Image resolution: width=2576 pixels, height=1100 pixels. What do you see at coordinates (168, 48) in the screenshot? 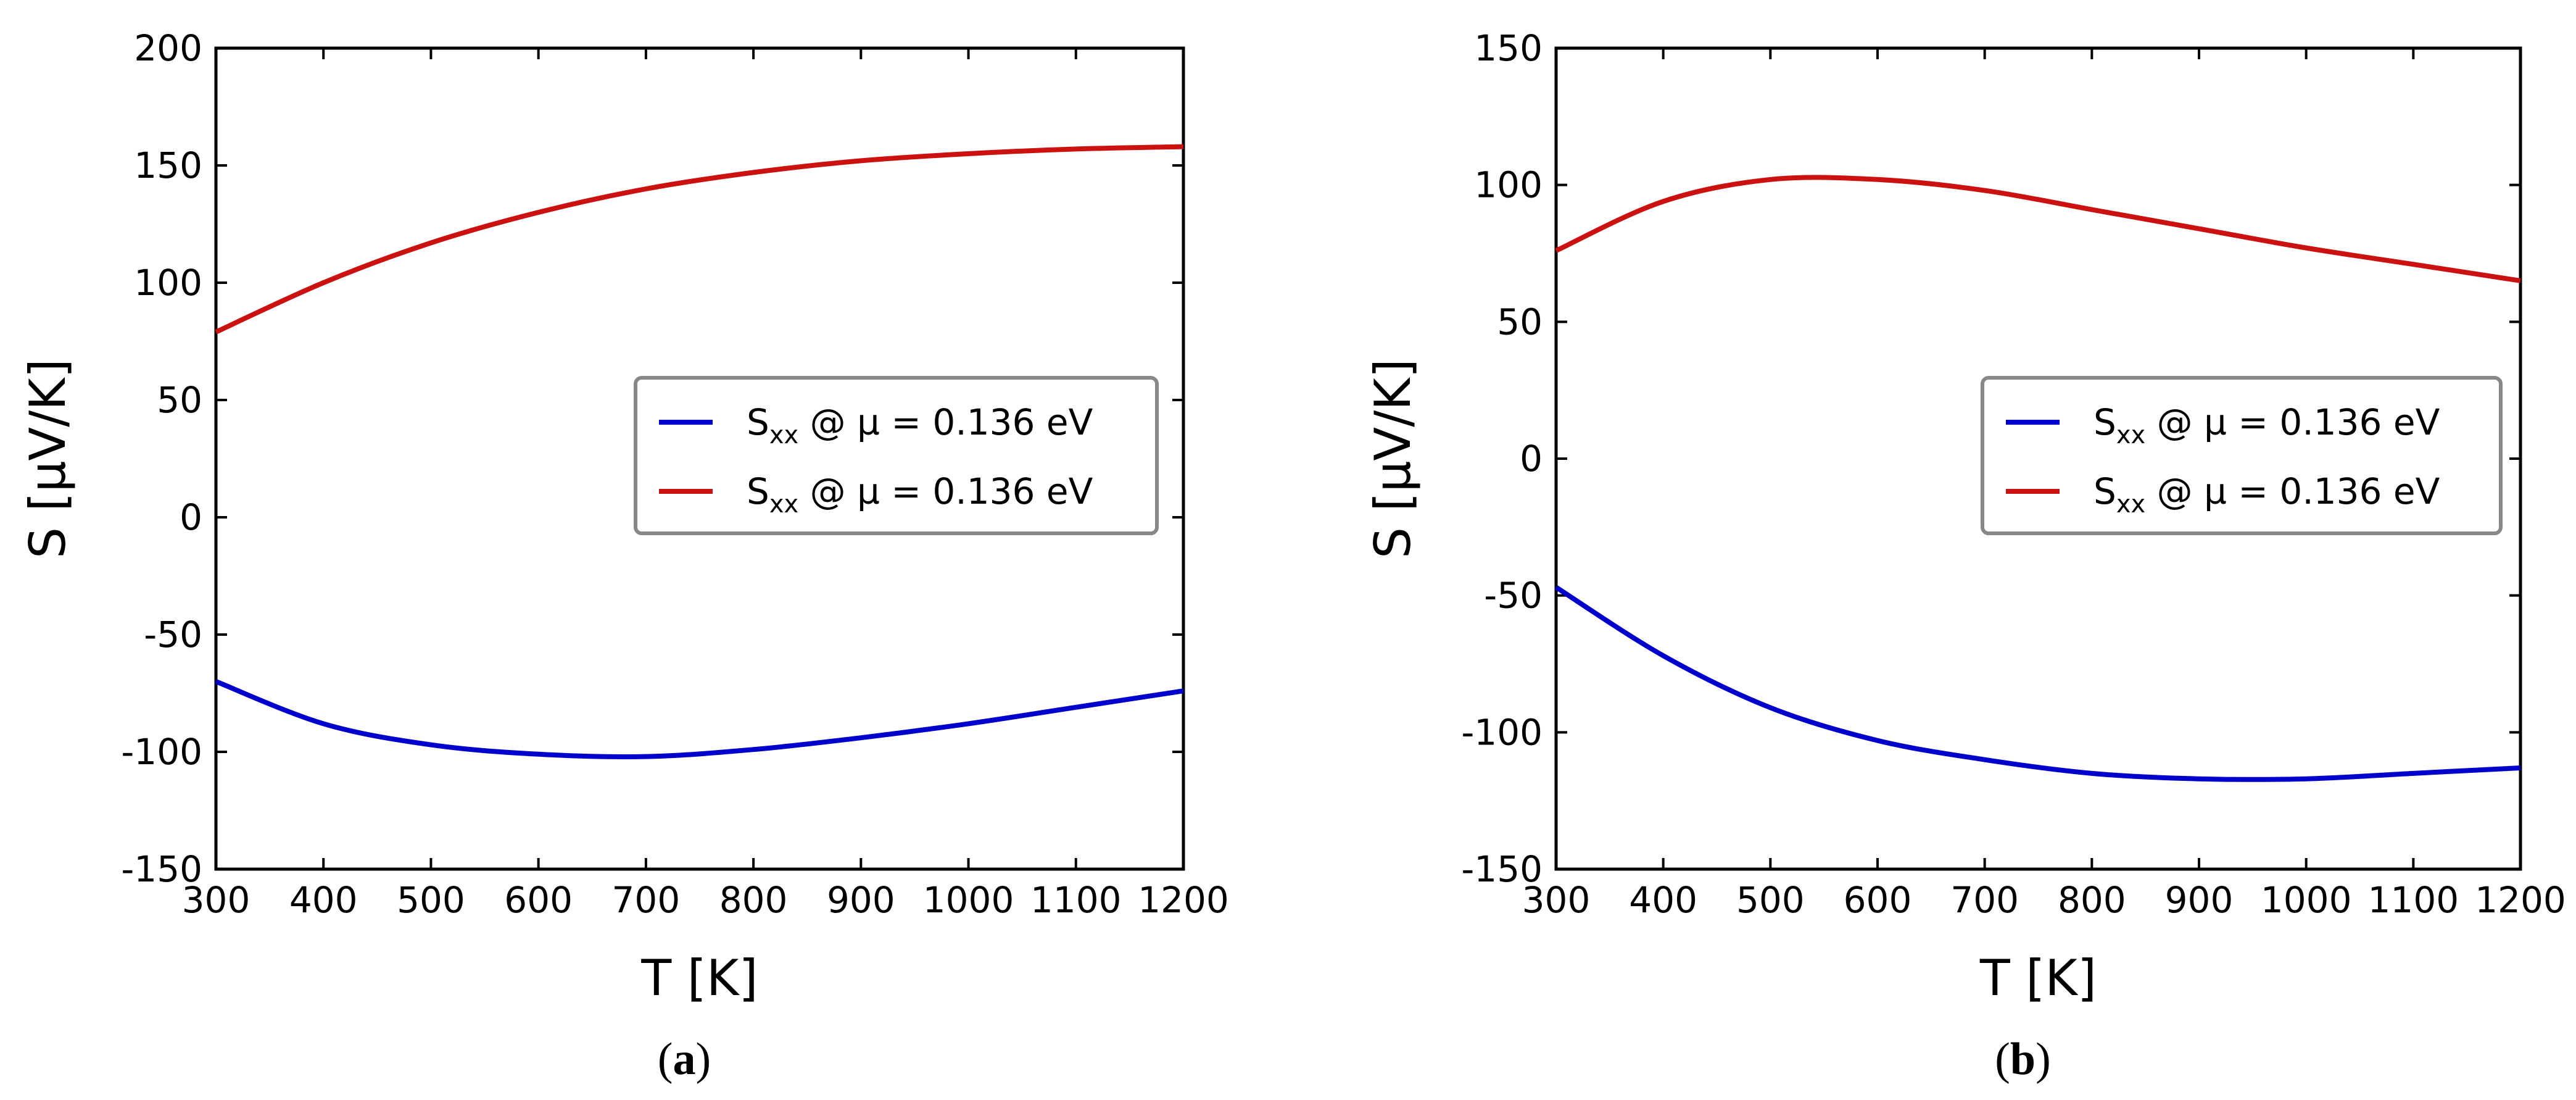
I see `y-tick-label: 200` at bounding box center [168, 48].